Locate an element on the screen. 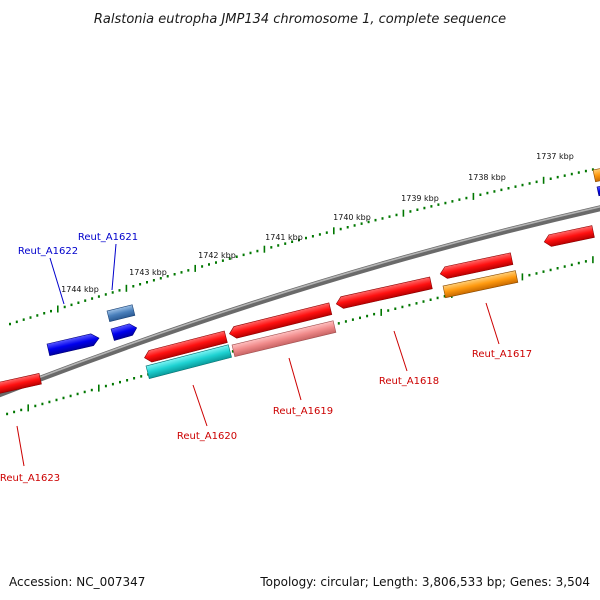  leader-reut-a1622 is located at coordinates (57, 281).